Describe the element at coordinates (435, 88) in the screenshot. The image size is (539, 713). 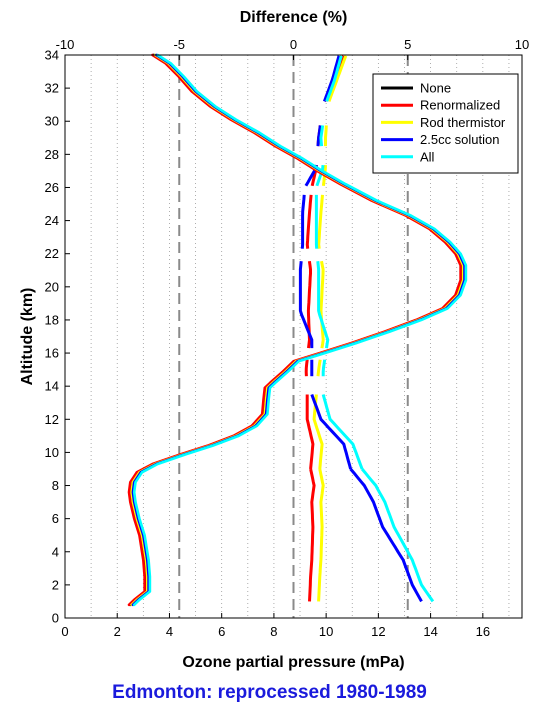
I see `legend-label: None` at that location.